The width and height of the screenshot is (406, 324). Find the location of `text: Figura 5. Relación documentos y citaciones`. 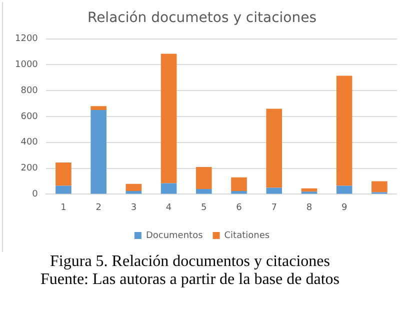

text: Figura 5. Relación documentos y citaciones is located at coordinates (190, 262).